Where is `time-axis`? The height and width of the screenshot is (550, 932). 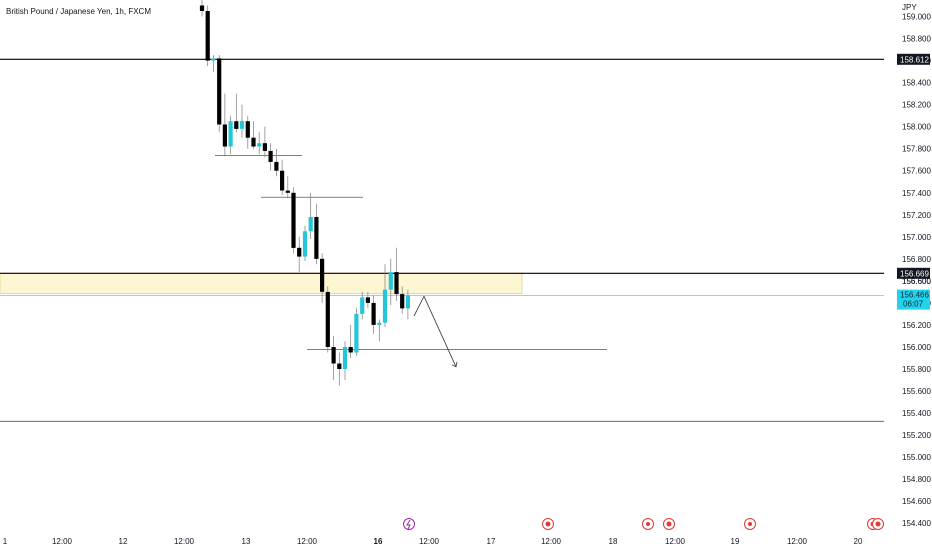 time-axis is located at coordinates (466, 541).